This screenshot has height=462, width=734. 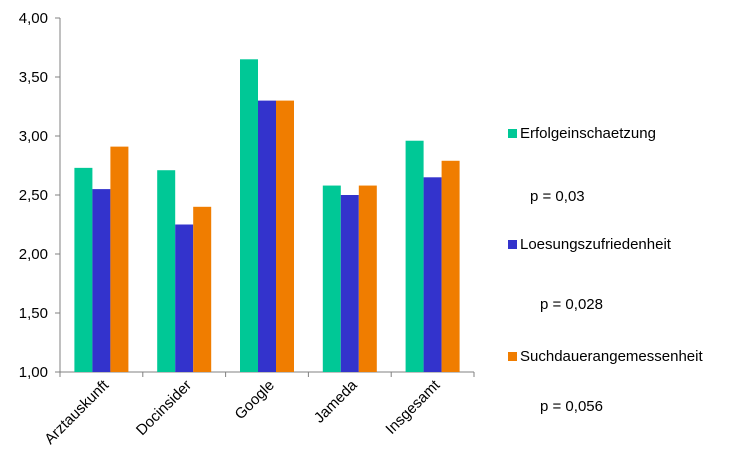 What do you see at coordinates (33, 136) in the screenshot?
I see `y-tick-label: 3,00` at bounding box center [33, 136].